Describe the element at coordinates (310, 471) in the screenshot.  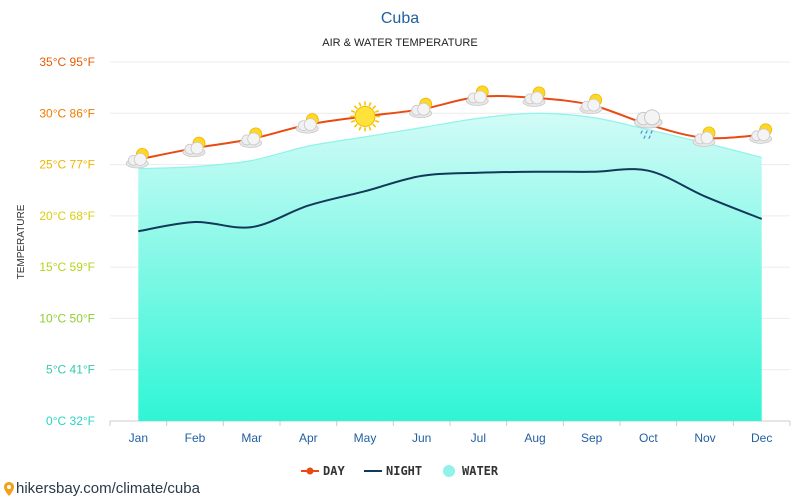
I see `legend-day-marker` at that location.